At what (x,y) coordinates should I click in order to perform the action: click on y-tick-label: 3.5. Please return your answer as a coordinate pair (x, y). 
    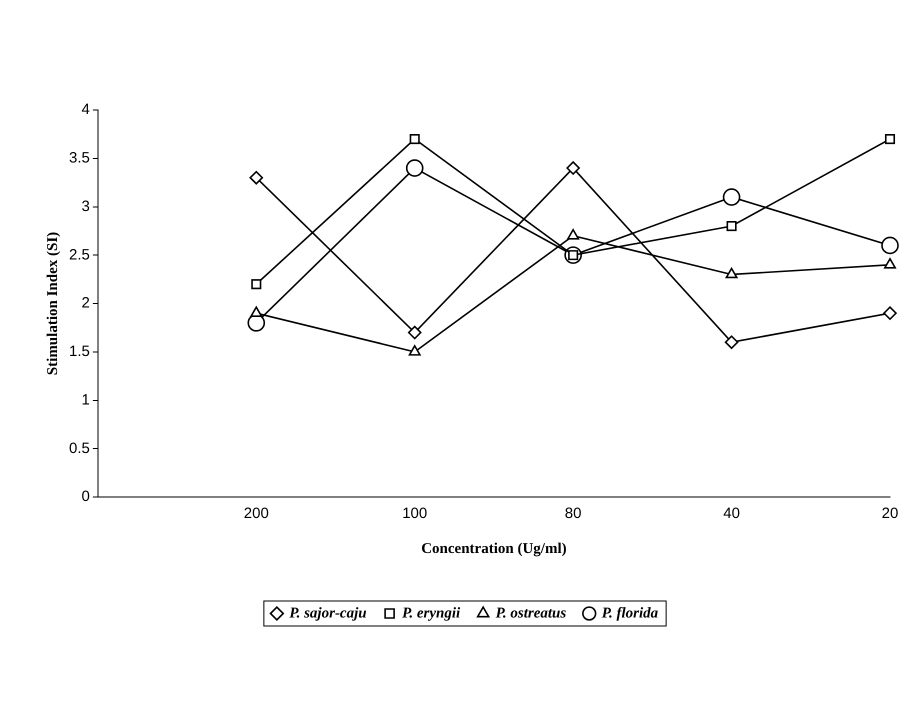
    Looking at the image, I should click on (79, 158).